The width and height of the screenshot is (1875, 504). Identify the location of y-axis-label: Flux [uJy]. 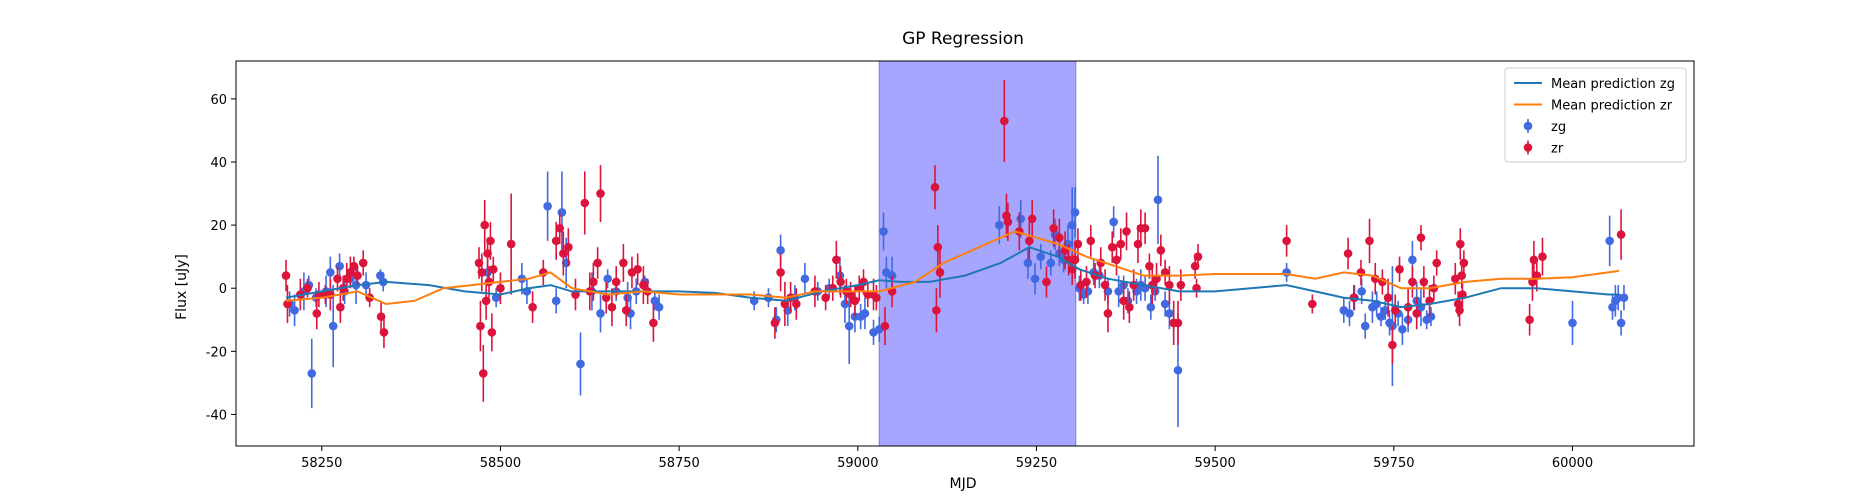
(182, 287).